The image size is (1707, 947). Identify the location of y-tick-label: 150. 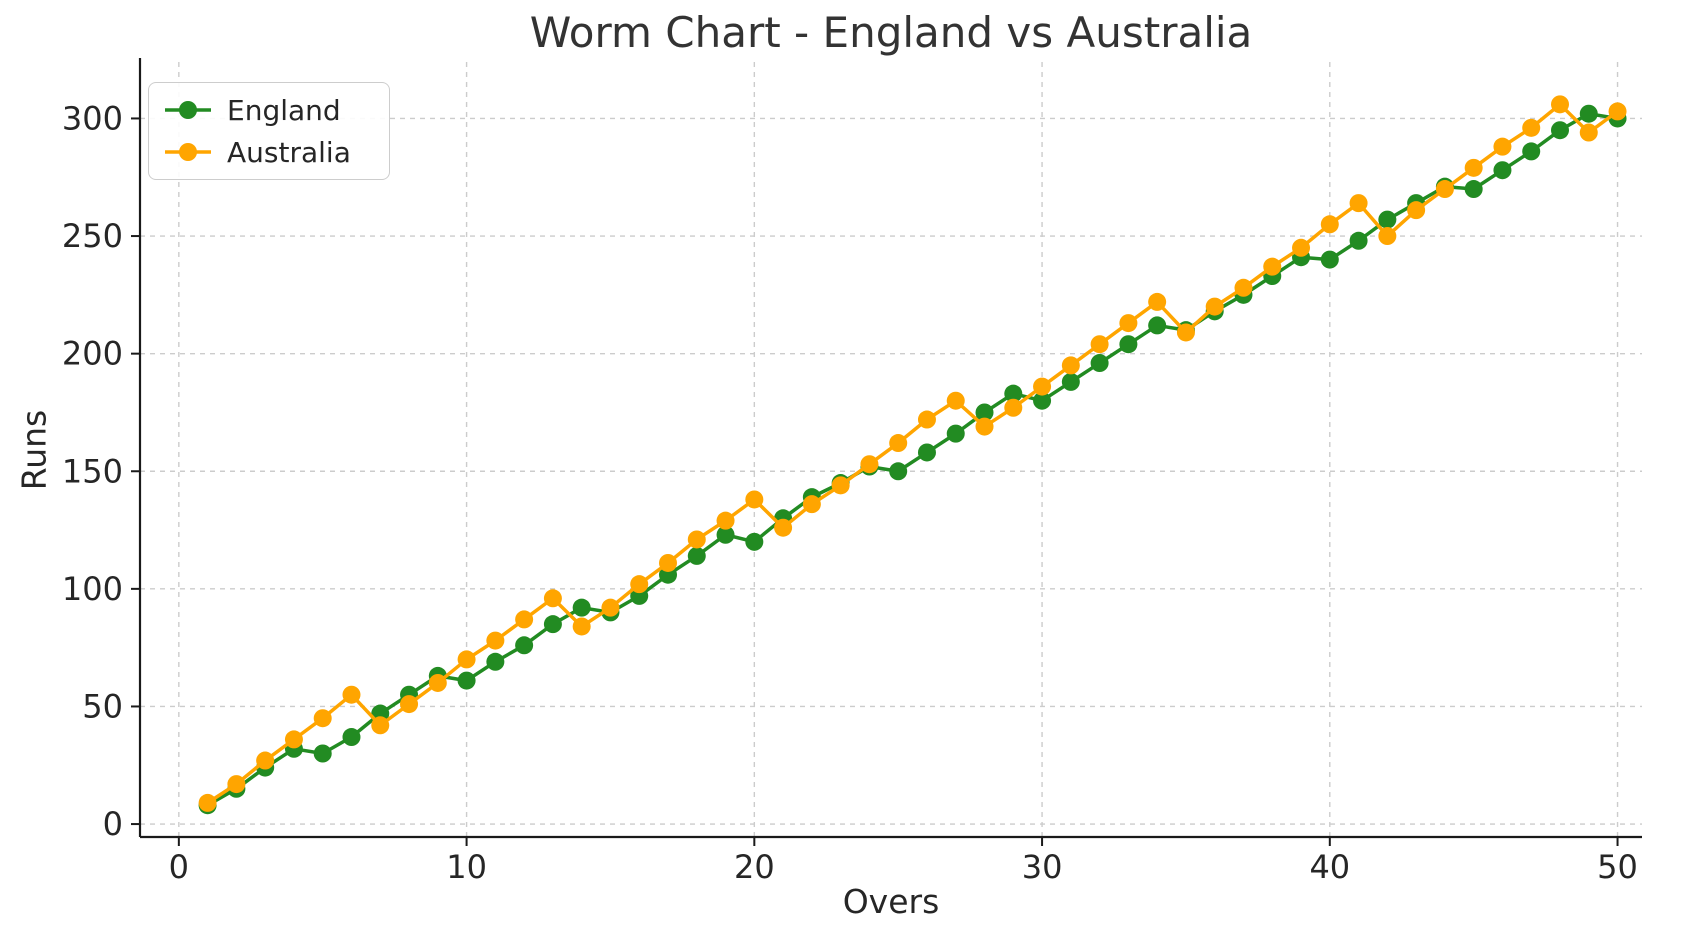
(92, 471).